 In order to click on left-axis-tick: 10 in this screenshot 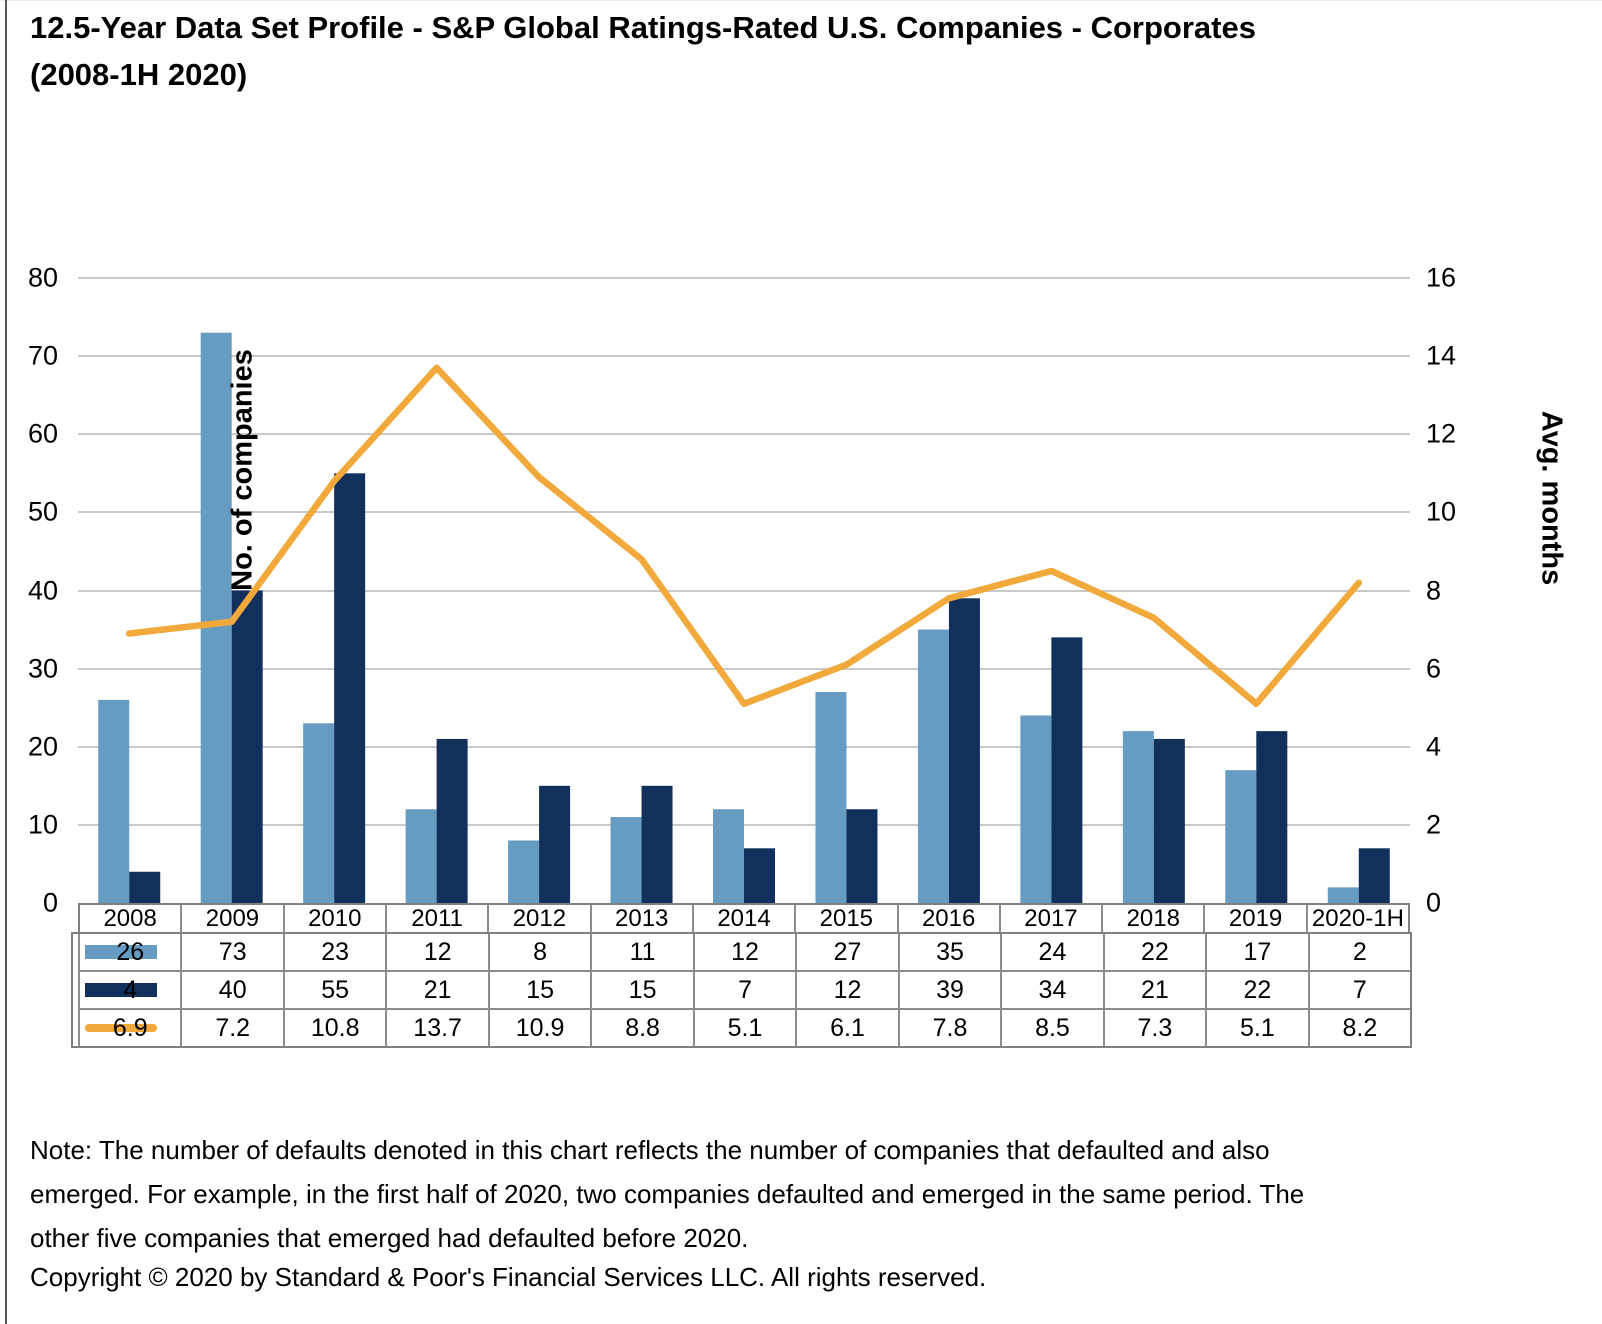, I will do `click(42, 824)`.